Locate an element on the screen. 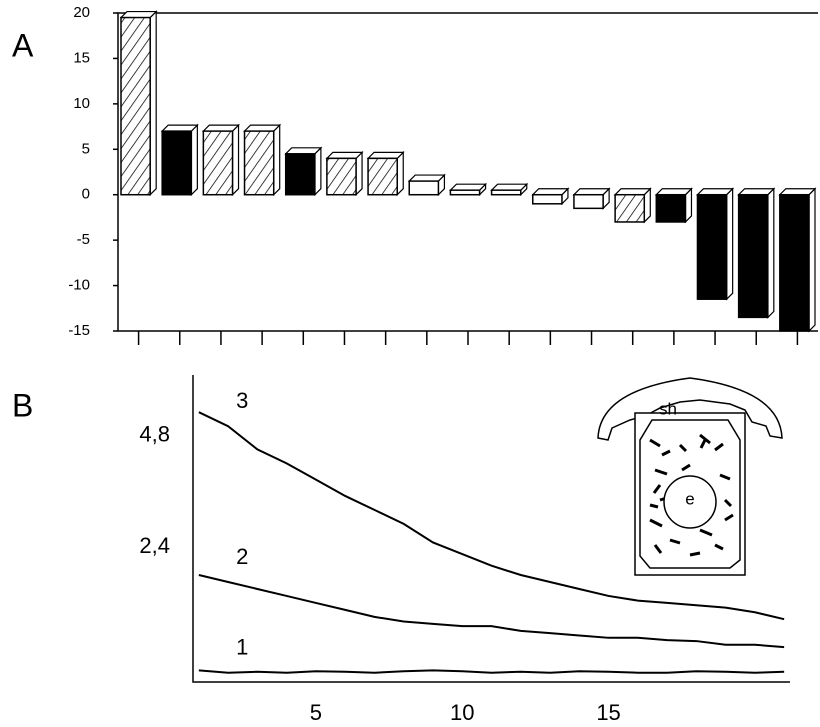 Image resolution: width=820 pixels, height=727 pixels. x-tick-label: 5 is located at coordinates (316, 712).